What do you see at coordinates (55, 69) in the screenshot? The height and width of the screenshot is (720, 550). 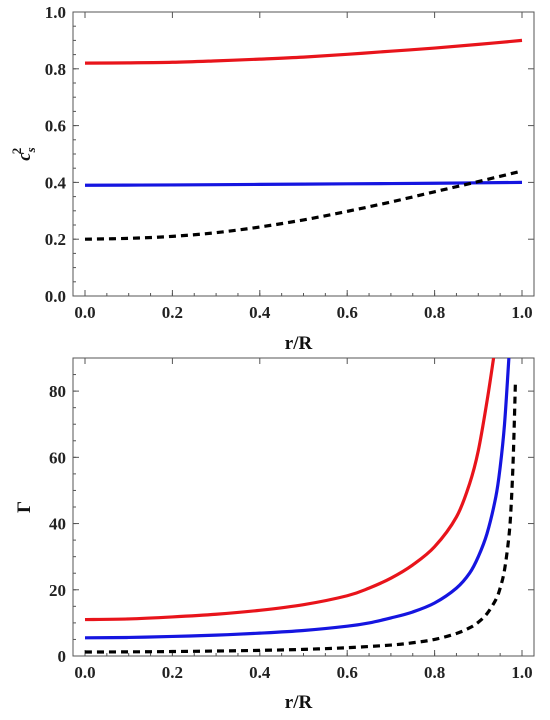 I see `y-tick-label: 0.8` at bounding box center [55, 69].